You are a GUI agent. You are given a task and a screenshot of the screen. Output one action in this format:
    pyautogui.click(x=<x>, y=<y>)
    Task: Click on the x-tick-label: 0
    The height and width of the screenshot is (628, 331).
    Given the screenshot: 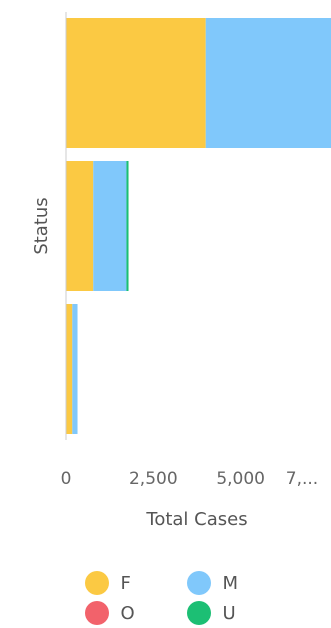 What is the action you would take?
    pyautogui.click(x=66, y=479)
    